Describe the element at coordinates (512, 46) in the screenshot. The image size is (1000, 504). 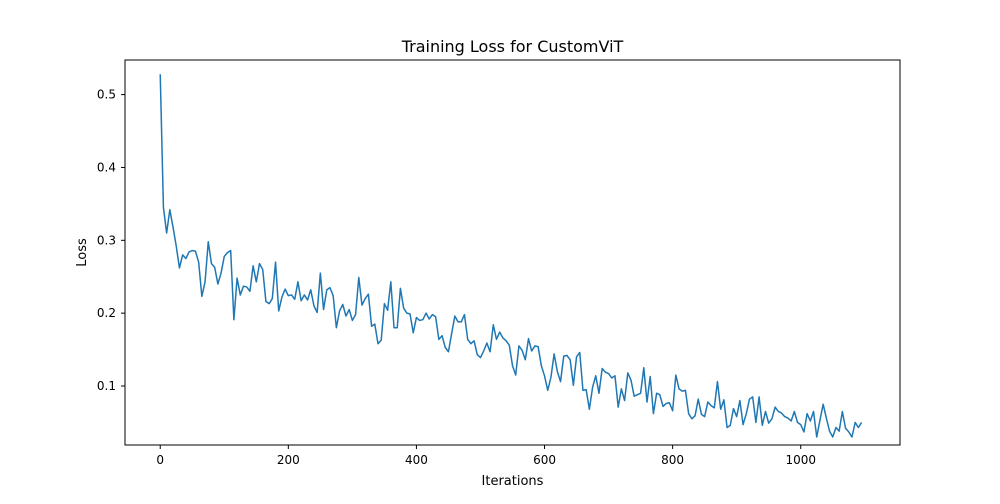
I see `chart-title: Training Loss for CustomViT` at that location.